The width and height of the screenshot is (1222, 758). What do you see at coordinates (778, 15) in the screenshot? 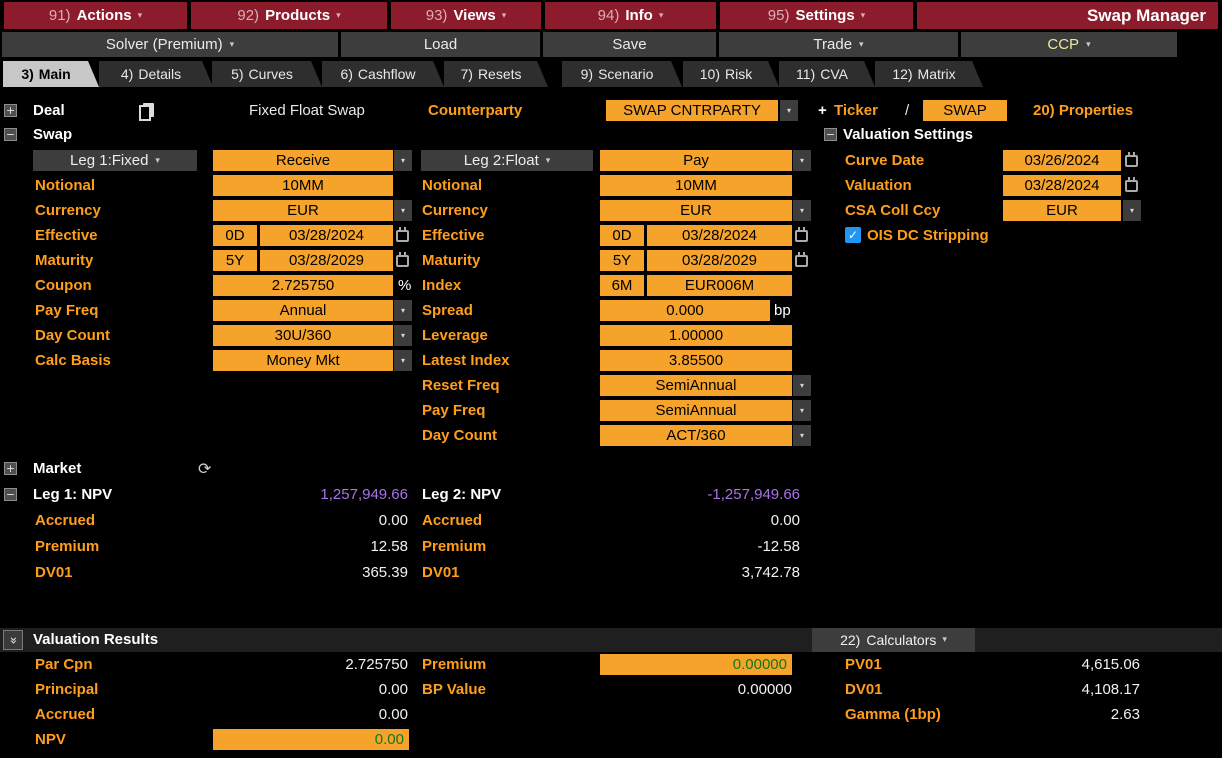
I see `menu-number: 95)` at bounding box center [778, 15].